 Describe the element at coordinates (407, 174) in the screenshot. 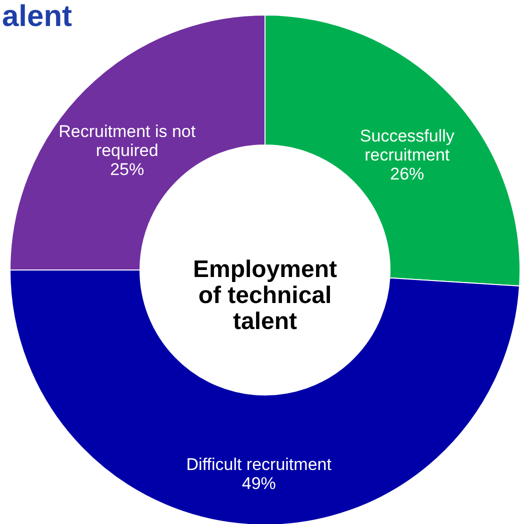

I see `data-label: 26%` at that location.